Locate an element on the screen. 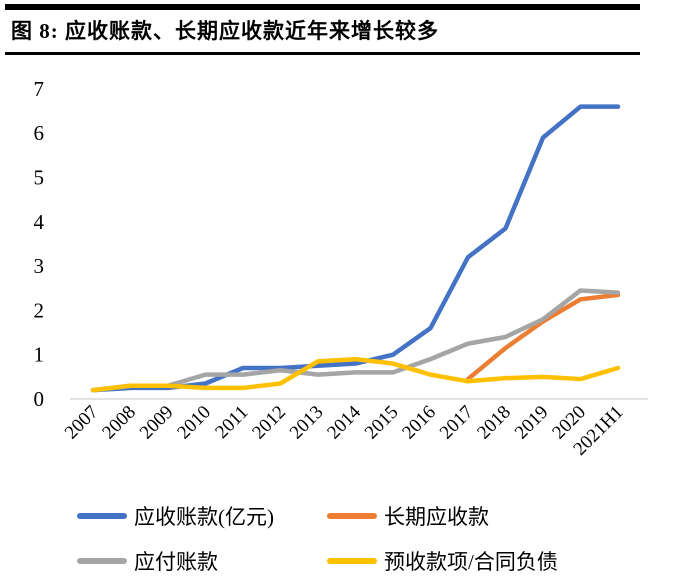 This screenshot has width=673, height=582. y-tick-label: 4 is located at coordinates (39, 222).